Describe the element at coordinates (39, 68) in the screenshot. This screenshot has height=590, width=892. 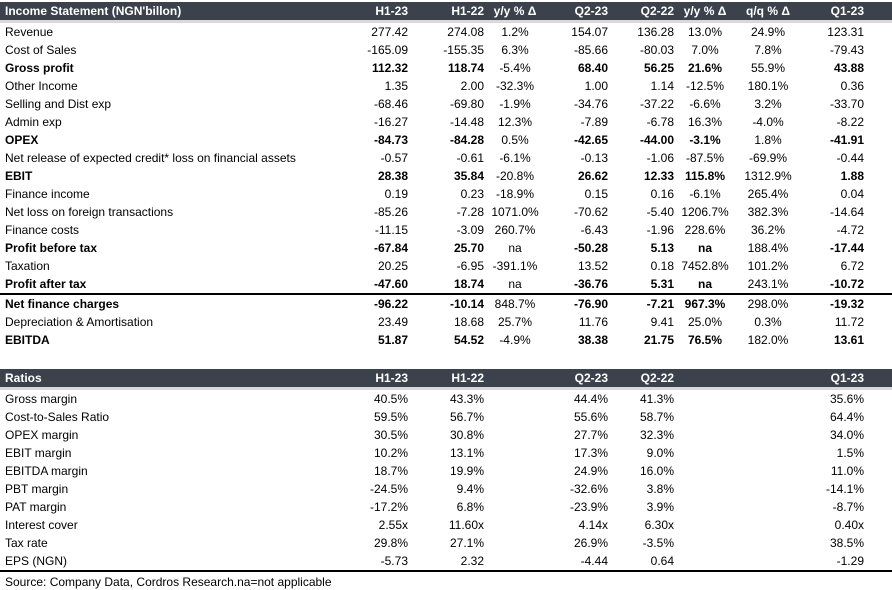
I see `row-label: Gross profit` at that location.